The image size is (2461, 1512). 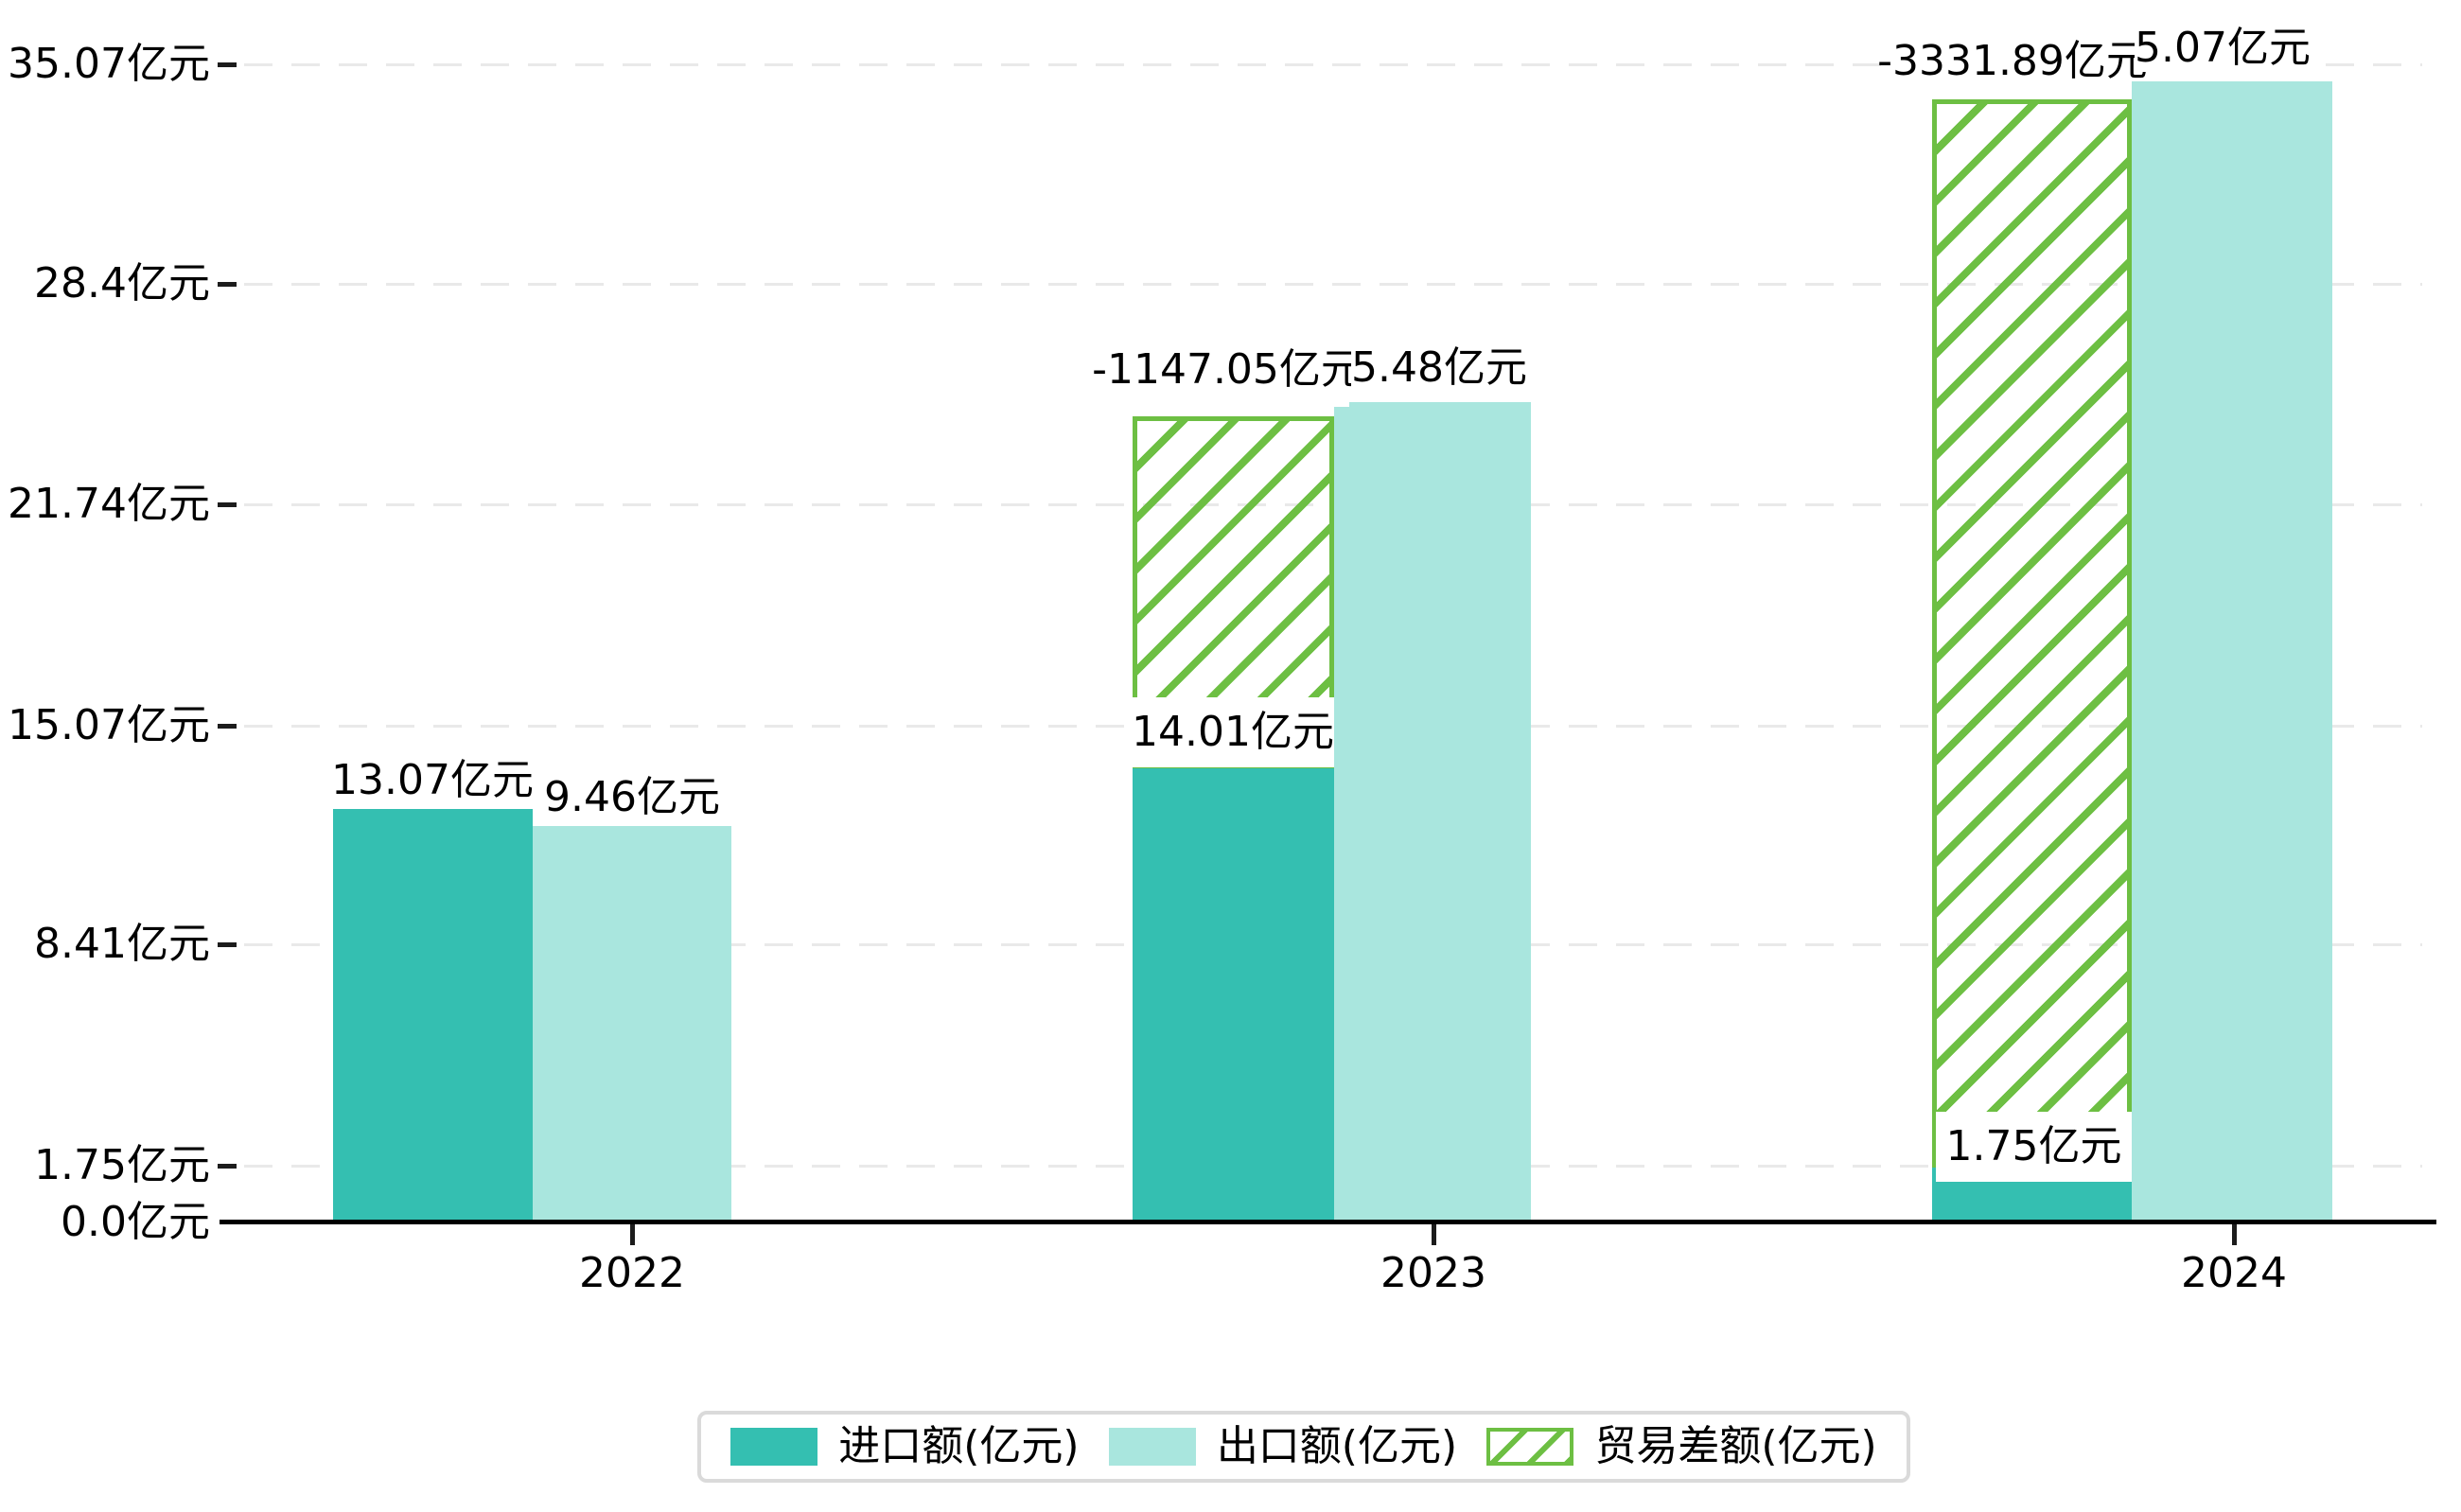 What do you see at coordinates (1233, 732) in the screenshot?
I see `data-label-import-2023: 14.01亿元` at bounding box center [1233, 732].